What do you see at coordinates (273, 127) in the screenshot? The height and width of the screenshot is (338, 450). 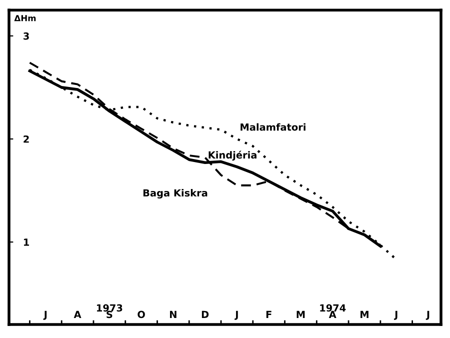 I see `series-label: Malamfatori` at bounding box center [273, 127].